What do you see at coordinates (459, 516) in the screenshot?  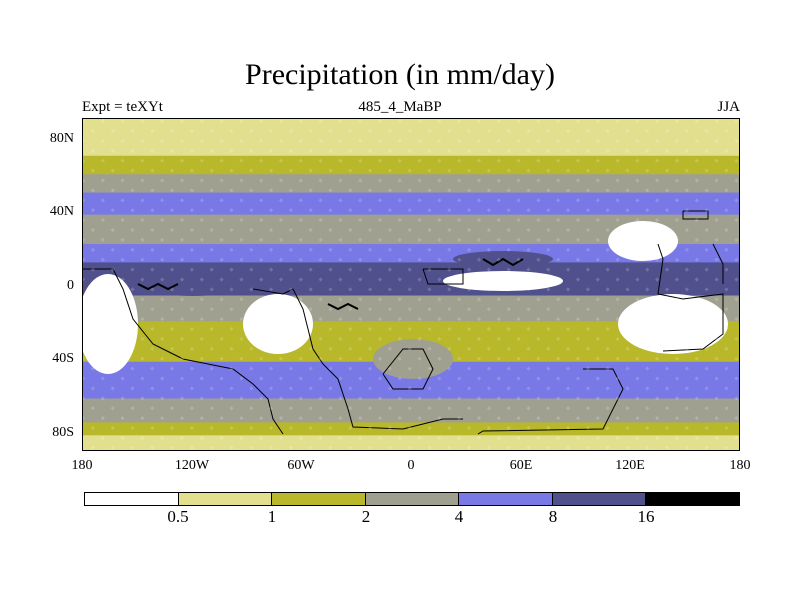 I see `colorbar-label: 4` at bounding box center [459, 516].